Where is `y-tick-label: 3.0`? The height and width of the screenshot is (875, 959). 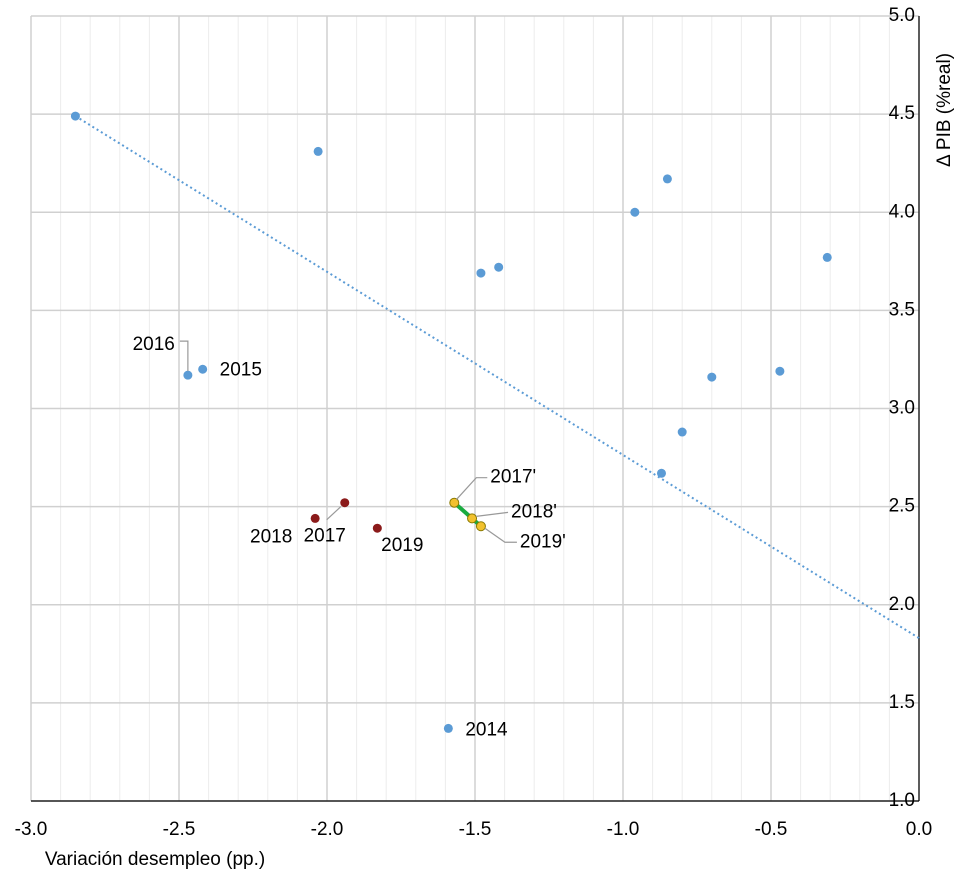
y-tick-label: 3.0 is located at coordinates (902, 408).